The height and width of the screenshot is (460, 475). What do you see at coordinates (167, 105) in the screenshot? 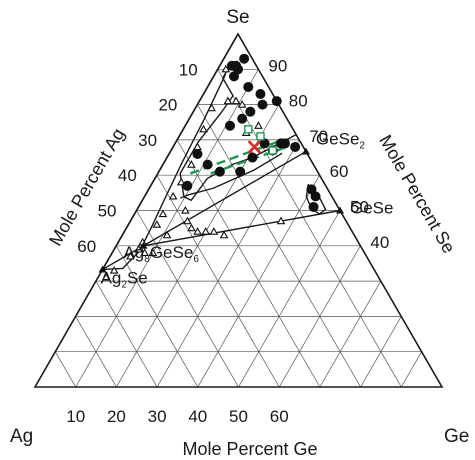
I see `tick-label-ag: 20` at bounding box center [167, 105].